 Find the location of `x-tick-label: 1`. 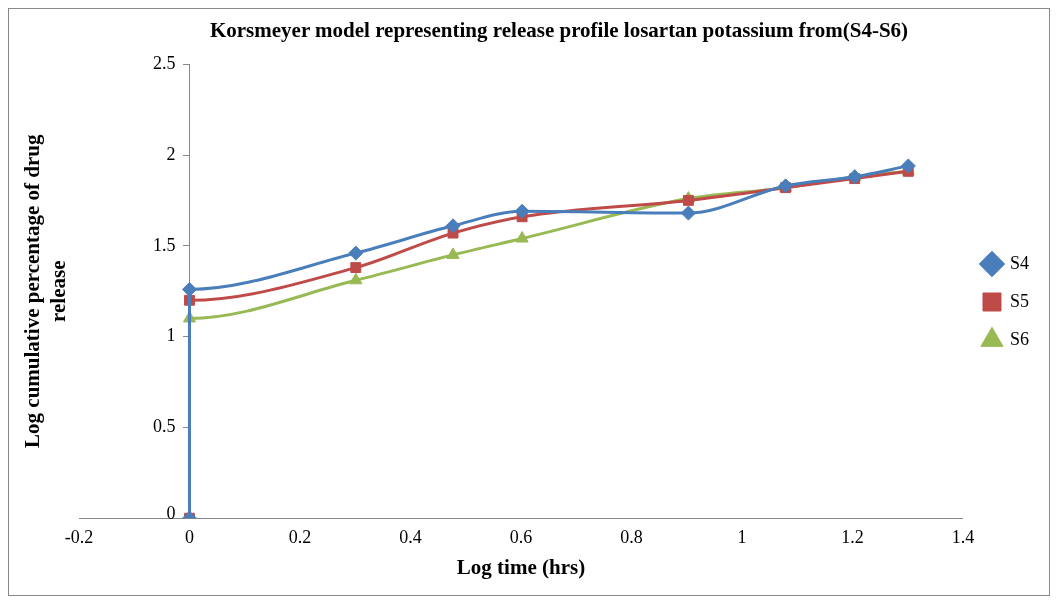

x-tick-label: 1 is located at coordinates (742, 536).